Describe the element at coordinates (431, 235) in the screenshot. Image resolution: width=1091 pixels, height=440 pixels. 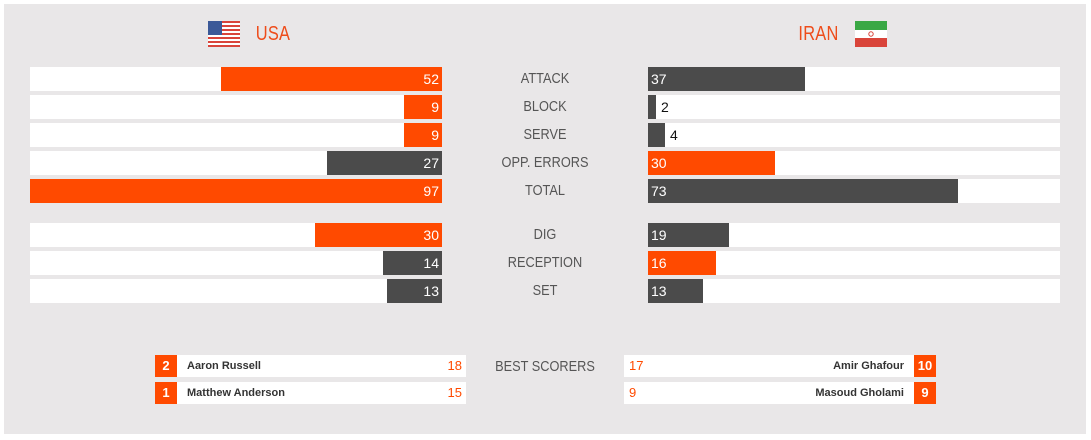
I see `home-value: 30` at that location.